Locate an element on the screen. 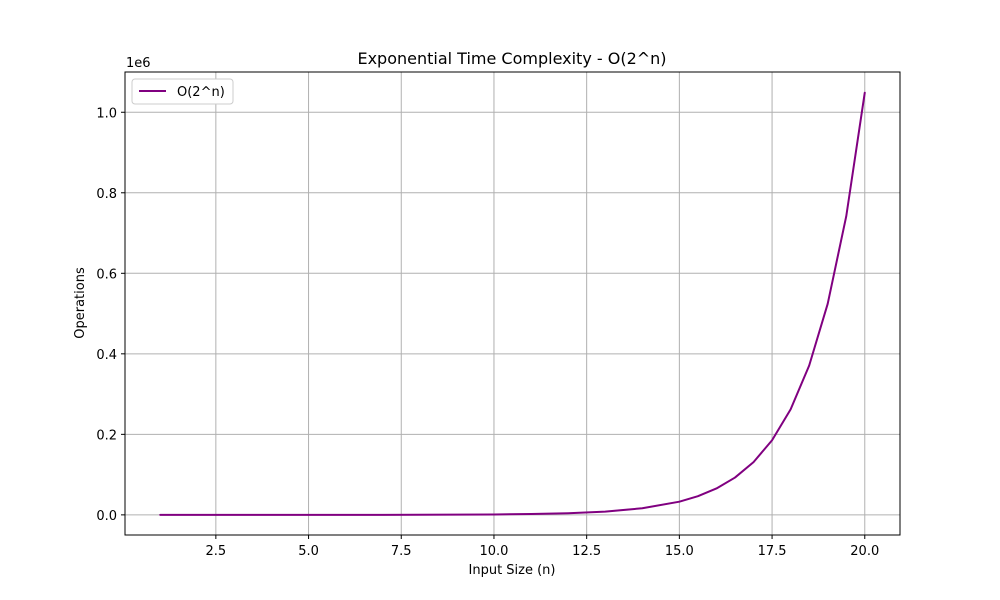  legend: O(2^n) is located at coordinates (182, 91).